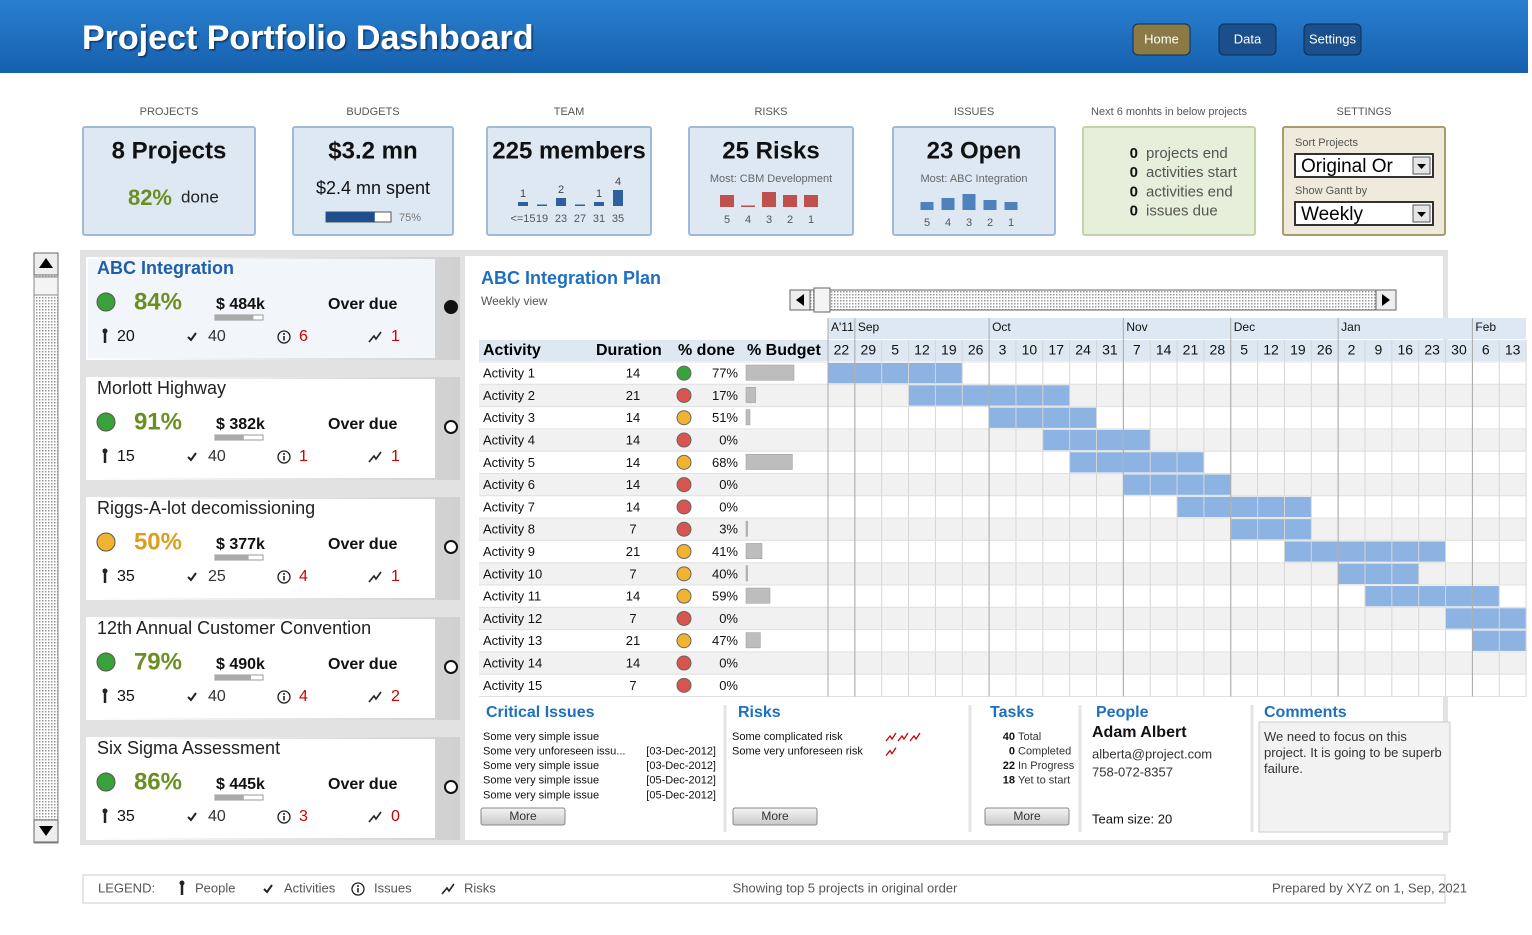 The height and width of the screenshot is (935, 1532). Describe the element at coordinates (787, 737) in the screenshot. I see `risk-text: Some complicated risk` at that location.